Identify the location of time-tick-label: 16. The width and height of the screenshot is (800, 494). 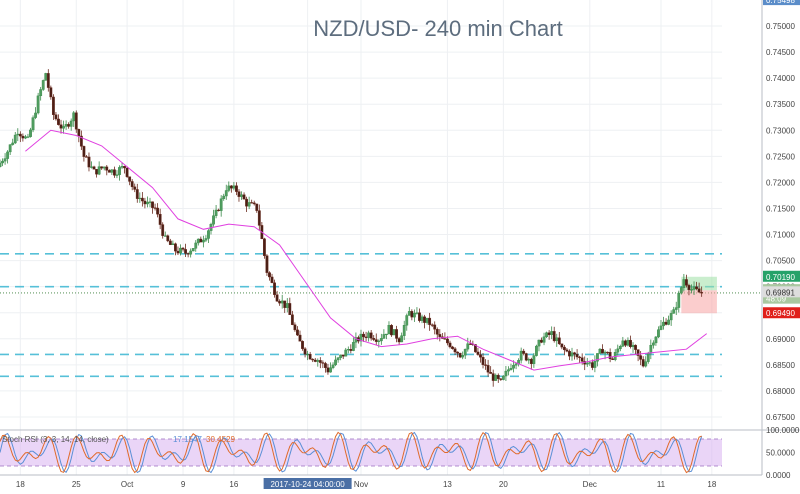
(233, 484).